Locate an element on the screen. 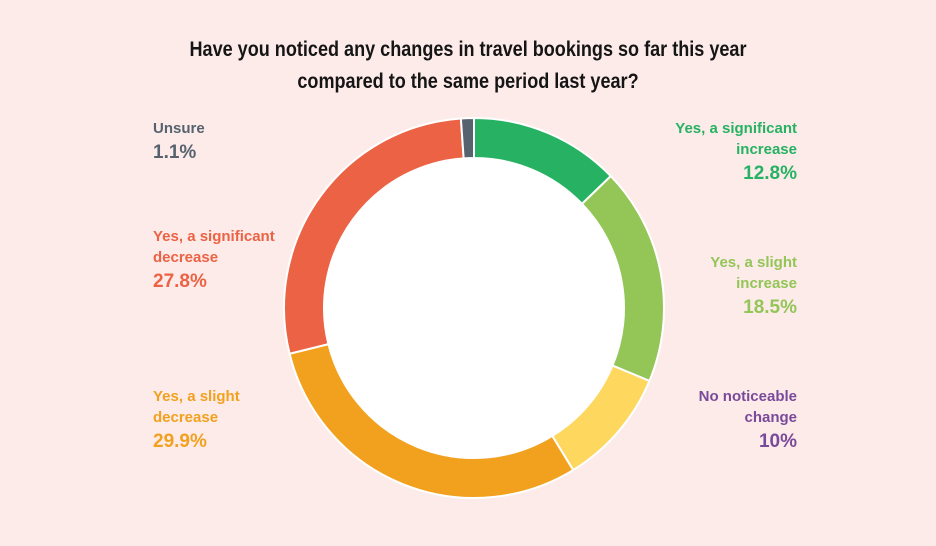 The image size is (936, 546). label-significant-increase: Yes, a significant increase 12.8% is located at coordinates (736, 152).